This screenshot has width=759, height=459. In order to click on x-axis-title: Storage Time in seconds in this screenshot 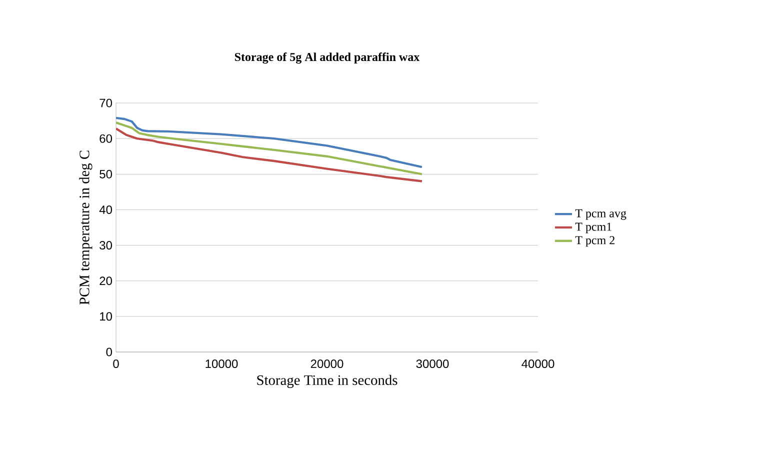, I will do `click(327, 381)`.